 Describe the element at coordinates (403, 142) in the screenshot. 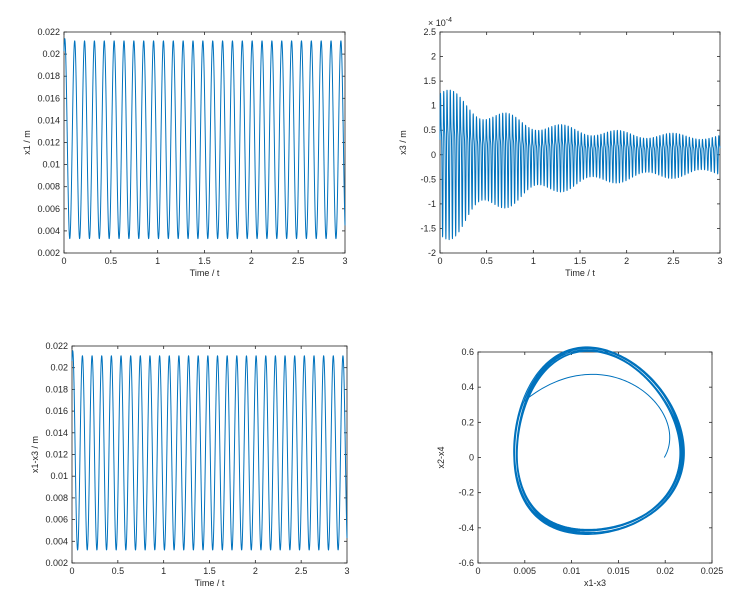

I see `y-axis-label: x3 / m` at that location.